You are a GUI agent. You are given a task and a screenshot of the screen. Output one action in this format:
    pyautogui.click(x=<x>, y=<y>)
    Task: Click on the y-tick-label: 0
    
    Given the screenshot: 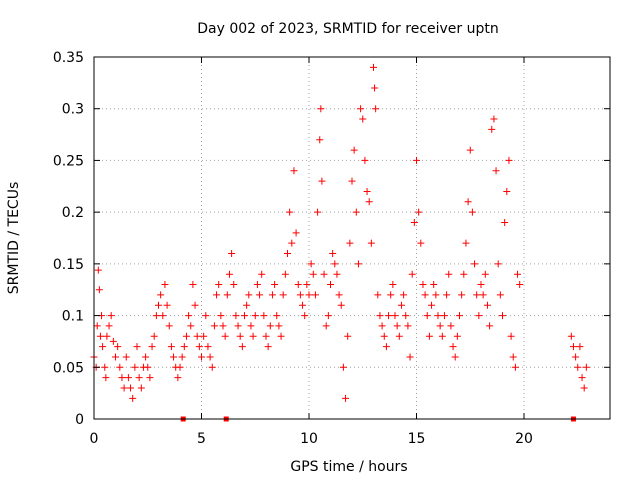 What is the action you would take?
    pyautogui.click(x=79, y=420)
    